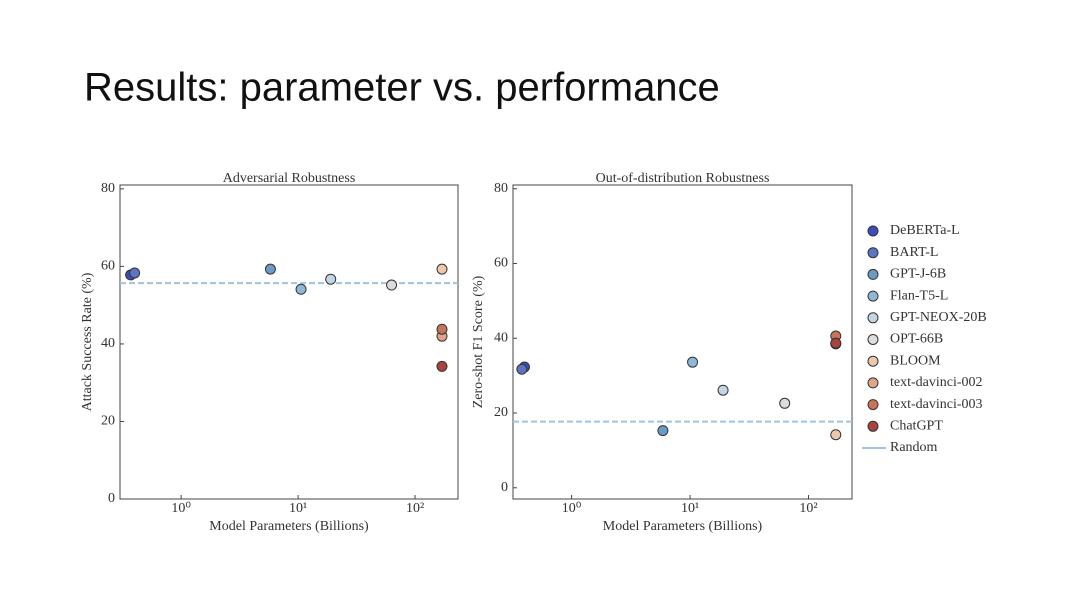 The height and width of the screenshot is (608, 1080). What do you see at coordinates (936, 382) in the screenshot?
I see `legend-label: text-davinci-002` at bounding box center [936, 382].